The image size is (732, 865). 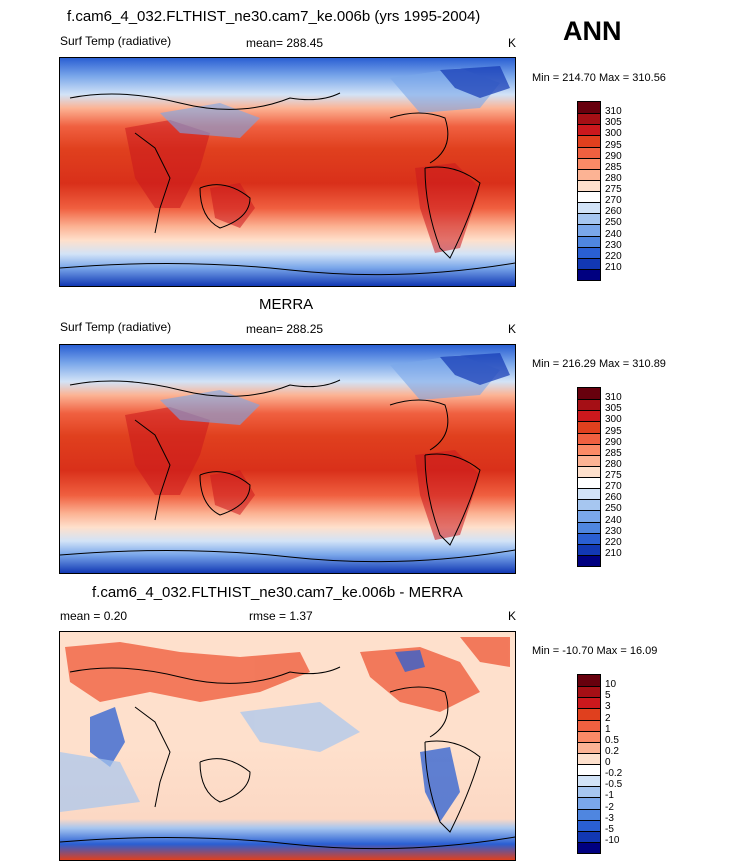 What do you see at coordinates (512, 43) in the screenshot?
I see `panel-units-model: K` at bounding box center [512, 43].